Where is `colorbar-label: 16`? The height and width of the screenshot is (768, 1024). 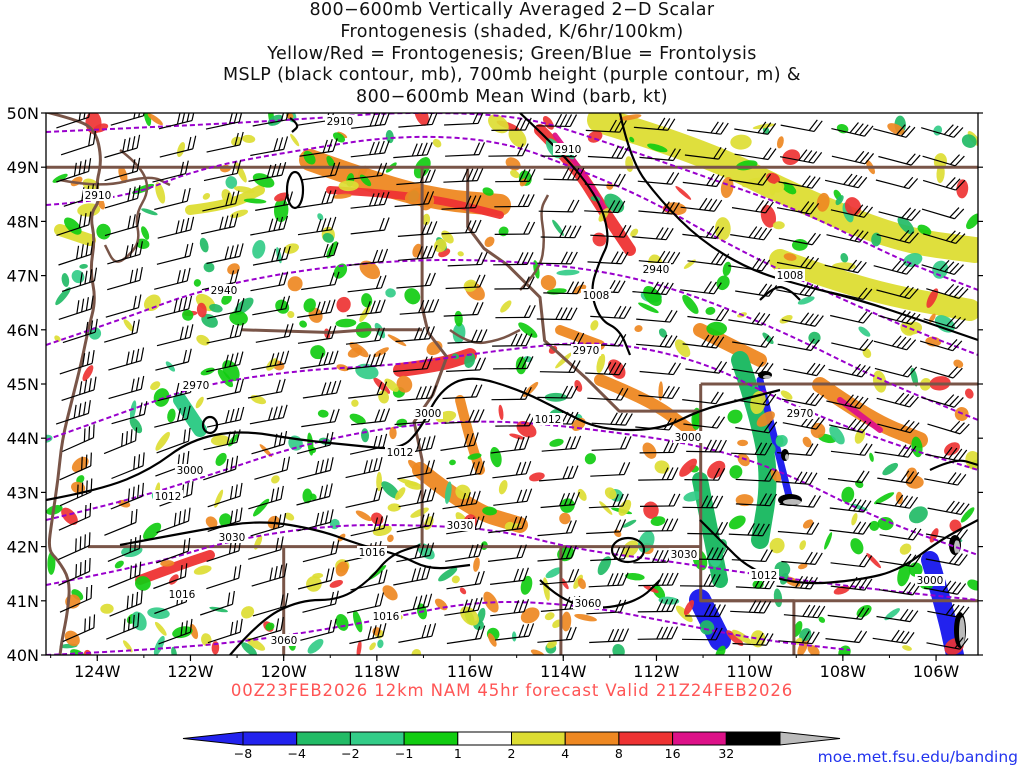 colorbar-label: 16 is located at coordinates (673, 753).